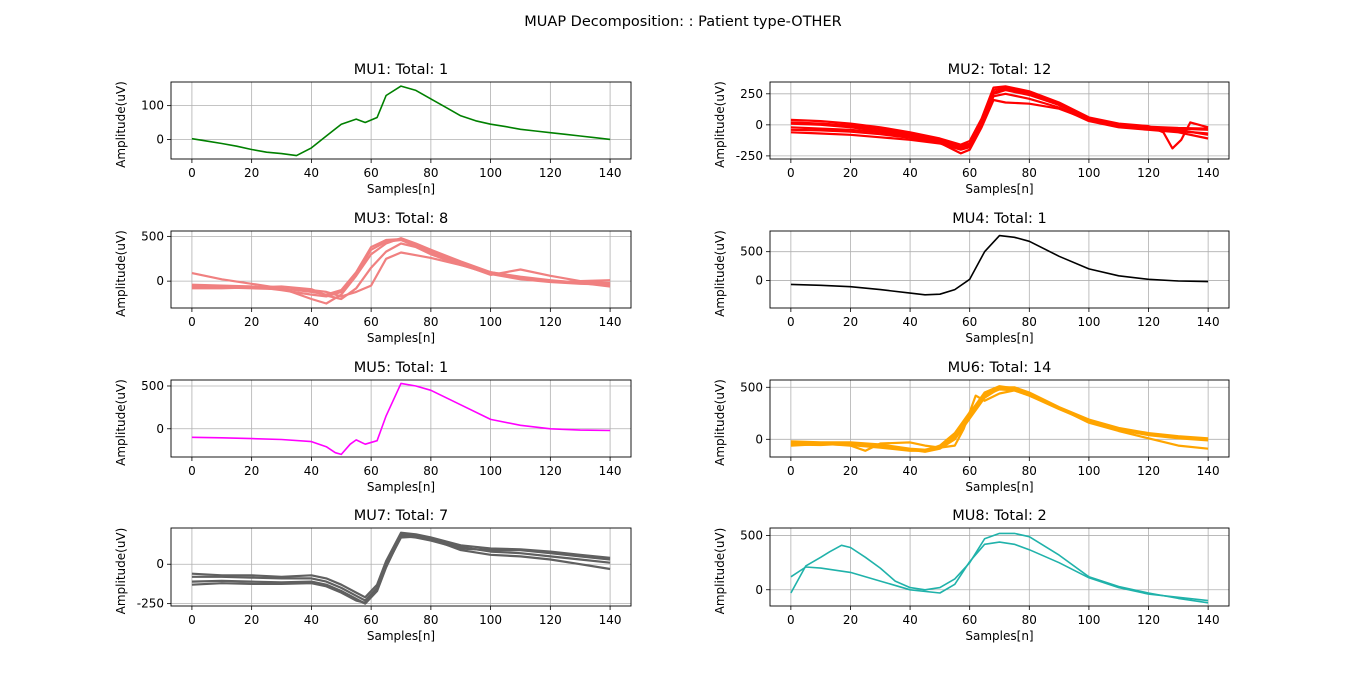  What do you see at coordinates (401, 70) in the screenshot?
I see `subplot-title: MU1: Total: 1` at bounding box center [401, 70].